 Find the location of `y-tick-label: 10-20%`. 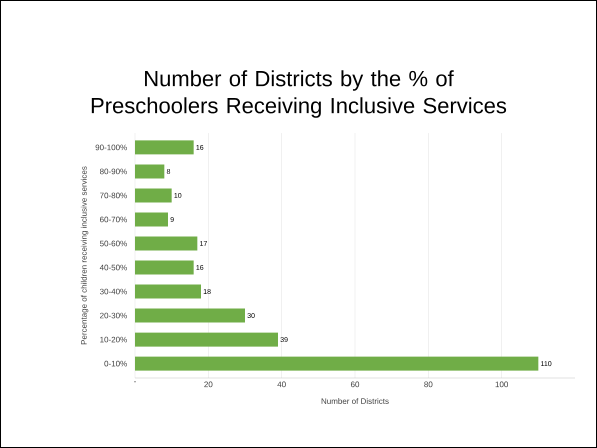

y-tick-label: 10-20% is located at coordinates (113, 339).